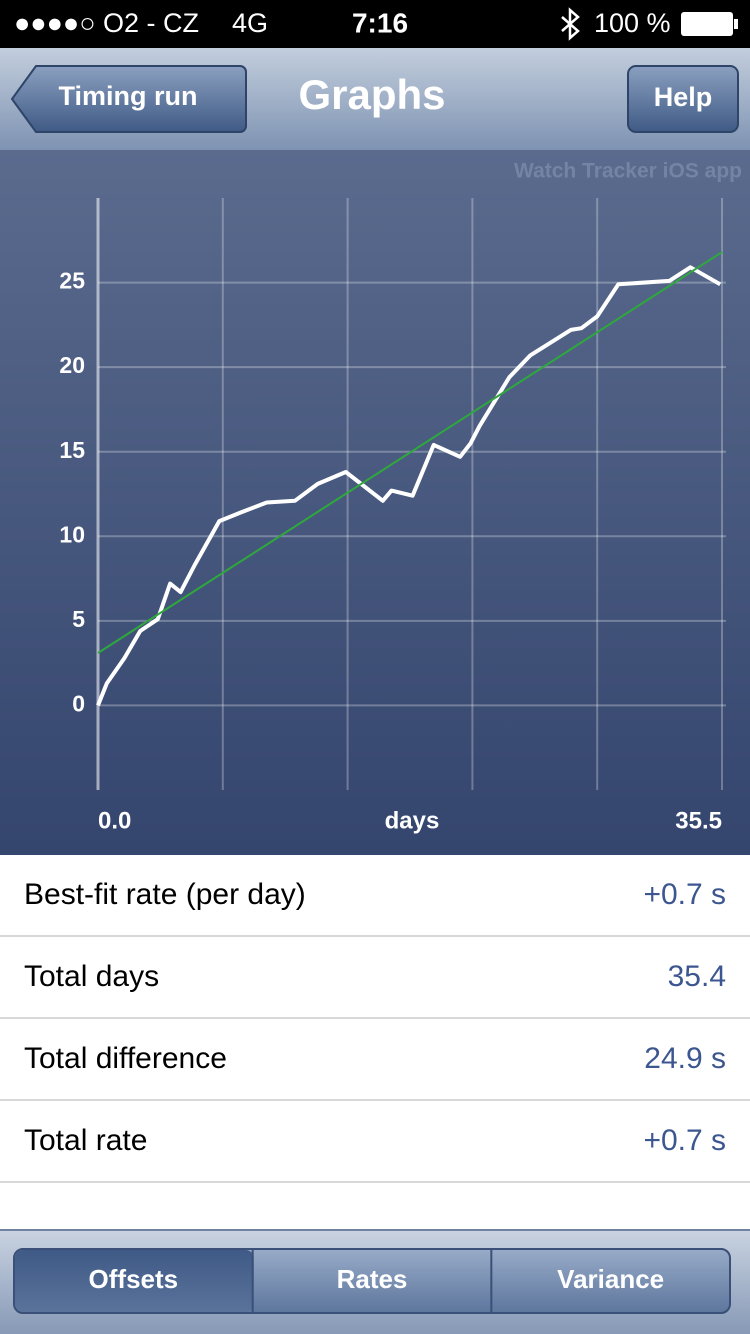 The image size is (750, 1334). I want to click on battery-tip, so click(736, 24).